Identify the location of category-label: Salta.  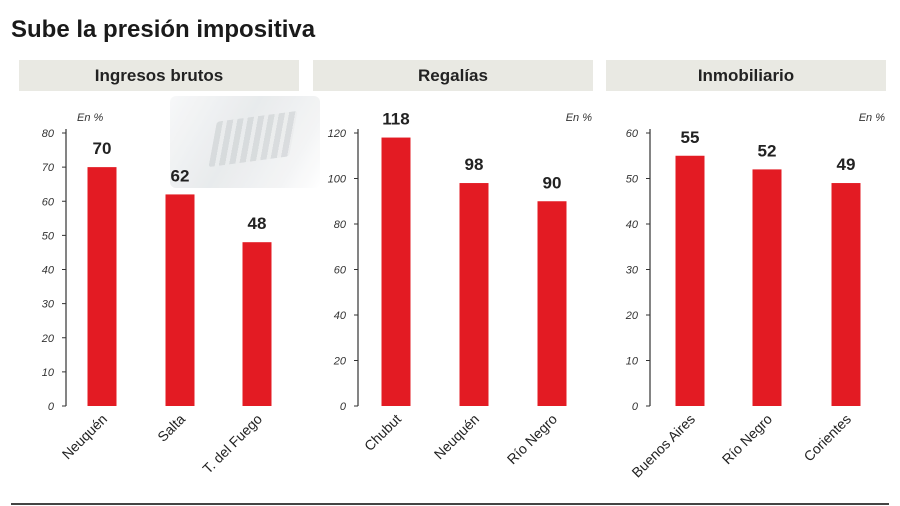
(171, 428).